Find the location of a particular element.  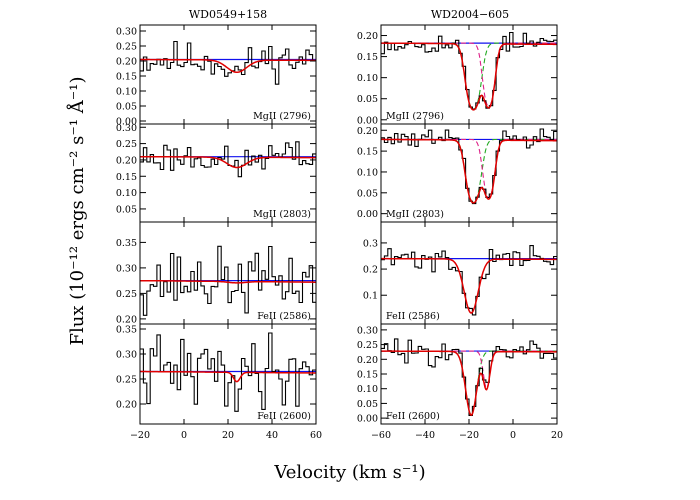

panel-3: 0.20 0.25 0.30 0.35 FeII (2586) is located at coordinates (216, 273).